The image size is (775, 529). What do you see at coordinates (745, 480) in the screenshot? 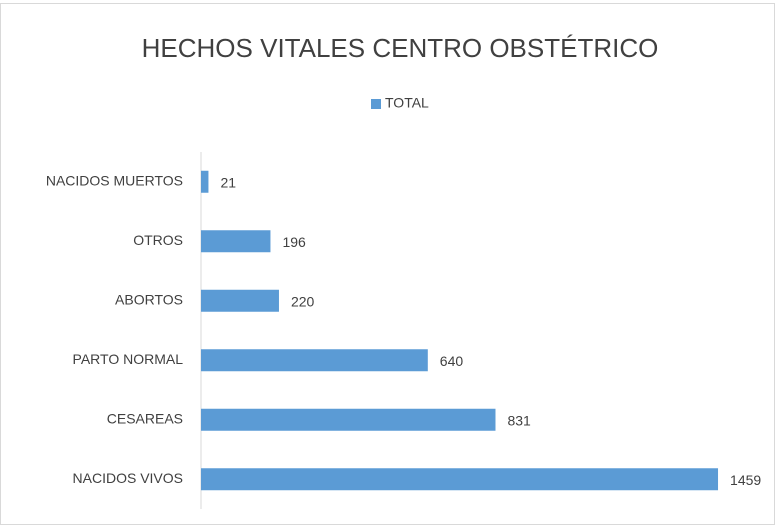
I see `data-label: 1459` at bounding box center [745, 480].